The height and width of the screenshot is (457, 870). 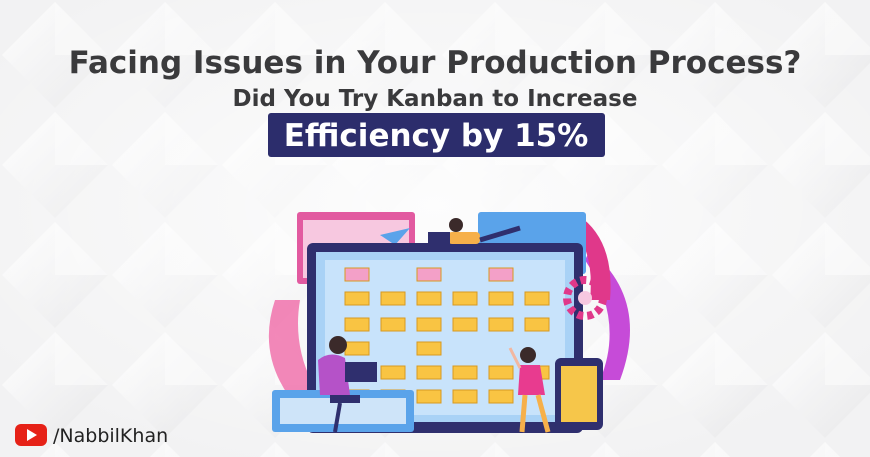 I want to click on highlight-box, so click(x=436, y=135).